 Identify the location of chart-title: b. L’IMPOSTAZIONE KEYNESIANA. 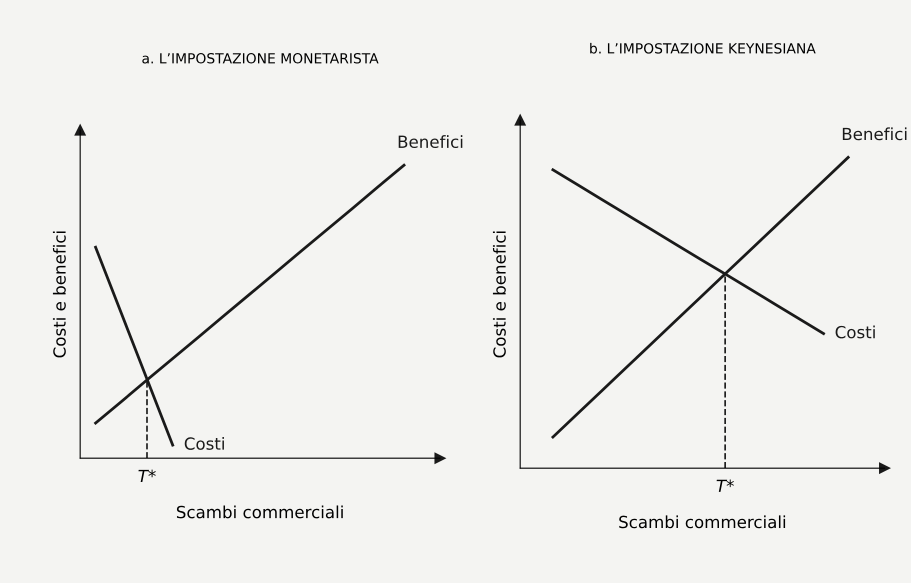
(703, 48).